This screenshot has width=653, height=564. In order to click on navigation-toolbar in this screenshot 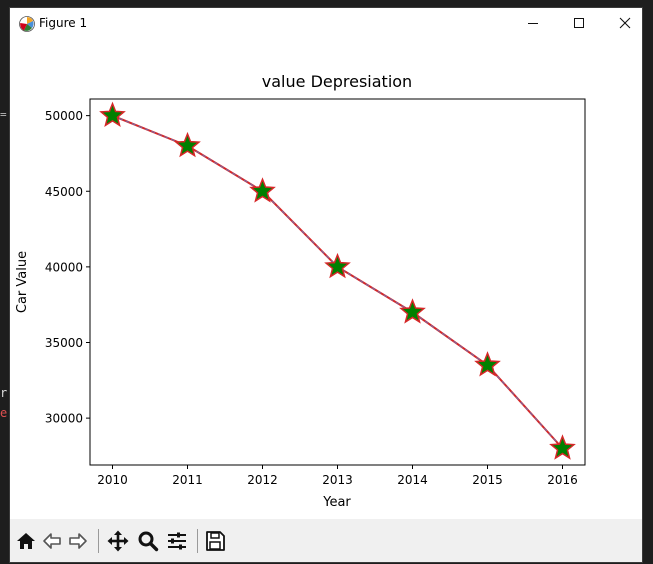, I will do `click(326, 540)`.